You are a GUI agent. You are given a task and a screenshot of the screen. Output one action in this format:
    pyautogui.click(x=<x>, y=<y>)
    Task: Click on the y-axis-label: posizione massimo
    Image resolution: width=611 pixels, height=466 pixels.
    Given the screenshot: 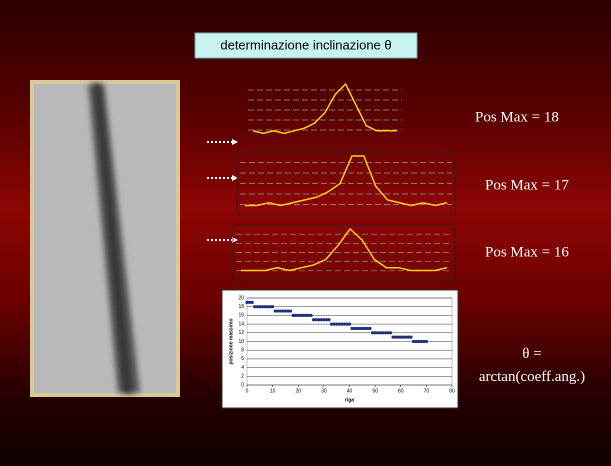 What is the action you would take?
    pyautogui.click(x=231, y=341)
    